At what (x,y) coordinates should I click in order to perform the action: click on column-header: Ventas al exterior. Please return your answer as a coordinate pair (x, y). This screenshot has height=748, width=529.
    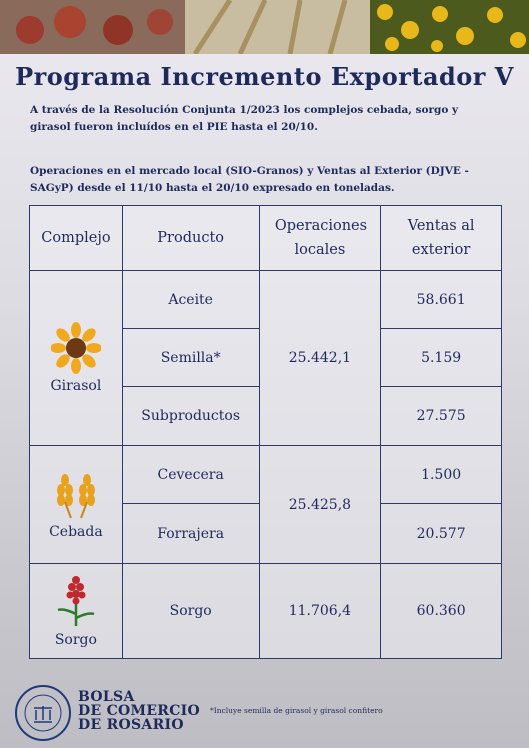
    Looking at the image, I should click on (441, 238).